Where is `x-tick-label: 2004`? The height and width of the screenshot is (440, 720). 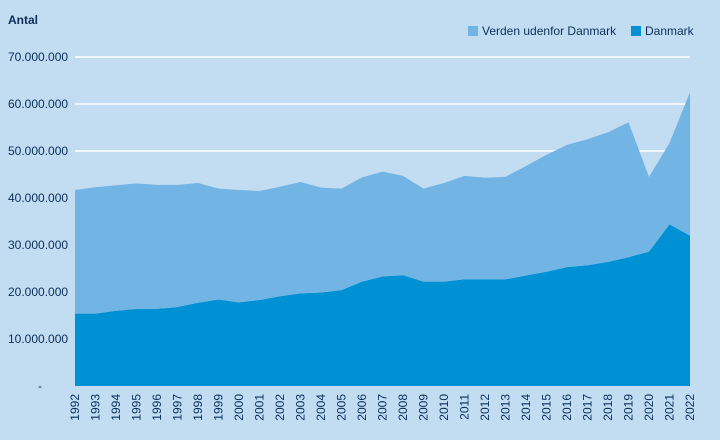
x-tick-label: 2004 is located at coordinates (321, 407).